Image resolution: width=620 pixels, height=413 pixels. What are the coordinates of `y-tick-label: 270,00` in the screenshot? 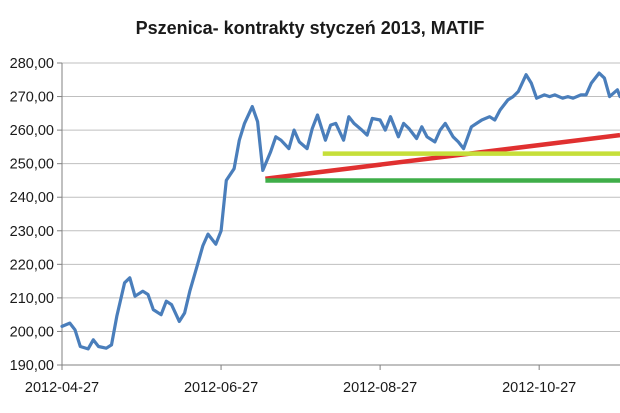 It's located at (32, 98).